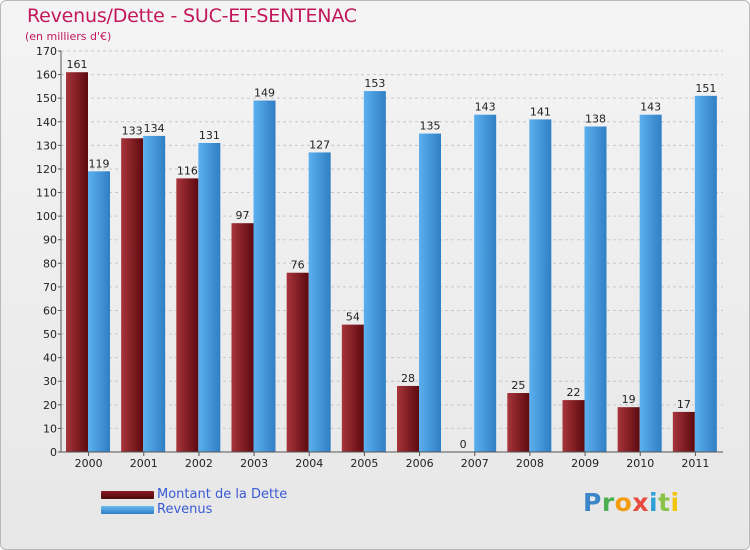 The image size is (750, 550). I want to click on data-label-revenus: 141, so click(540, 111).